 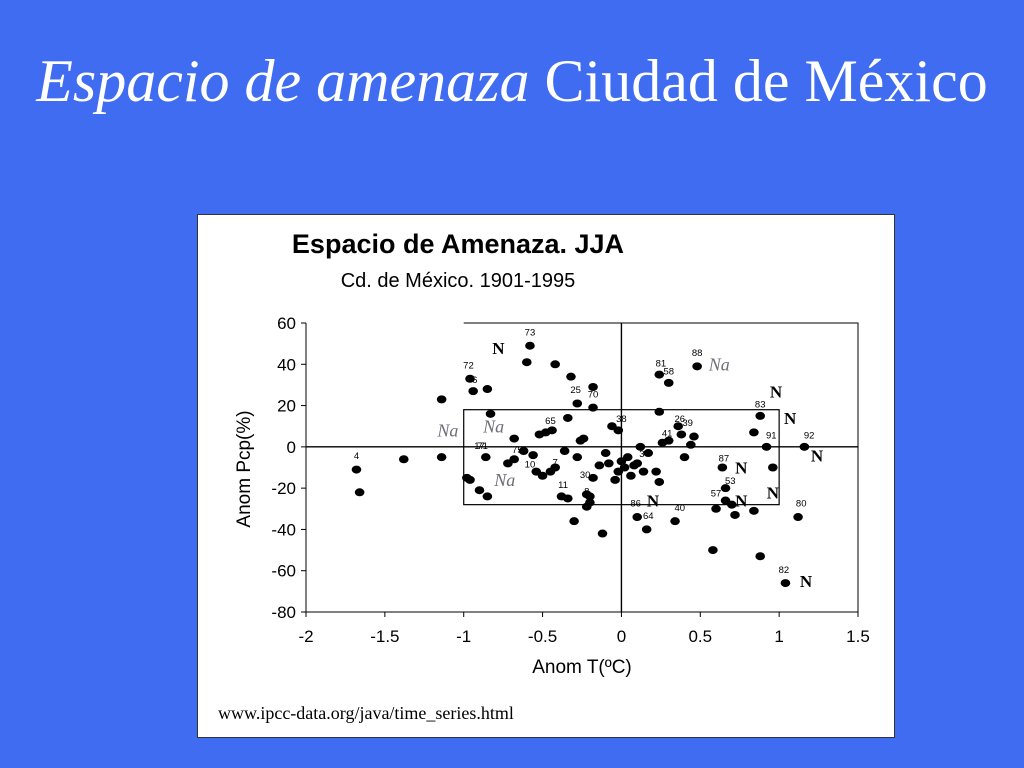 What do you see at coordinates (668, 372) in the screenshot?
I see `year-label: 58` at bounding box center [668, 372].